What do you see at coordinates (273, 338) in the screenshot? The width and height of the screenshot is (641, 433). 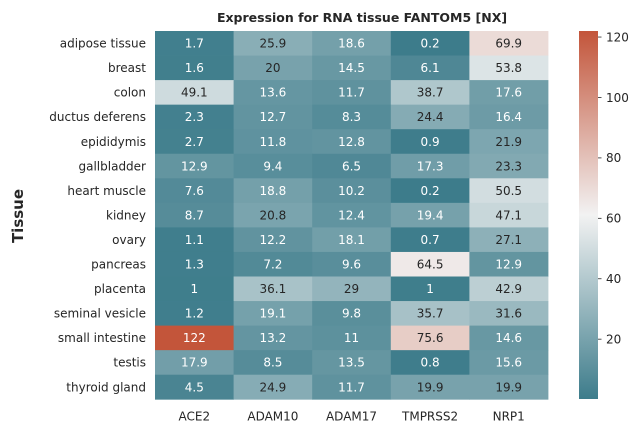 I see `cell-value-label: 13.2` at bounding box center [273, 338].